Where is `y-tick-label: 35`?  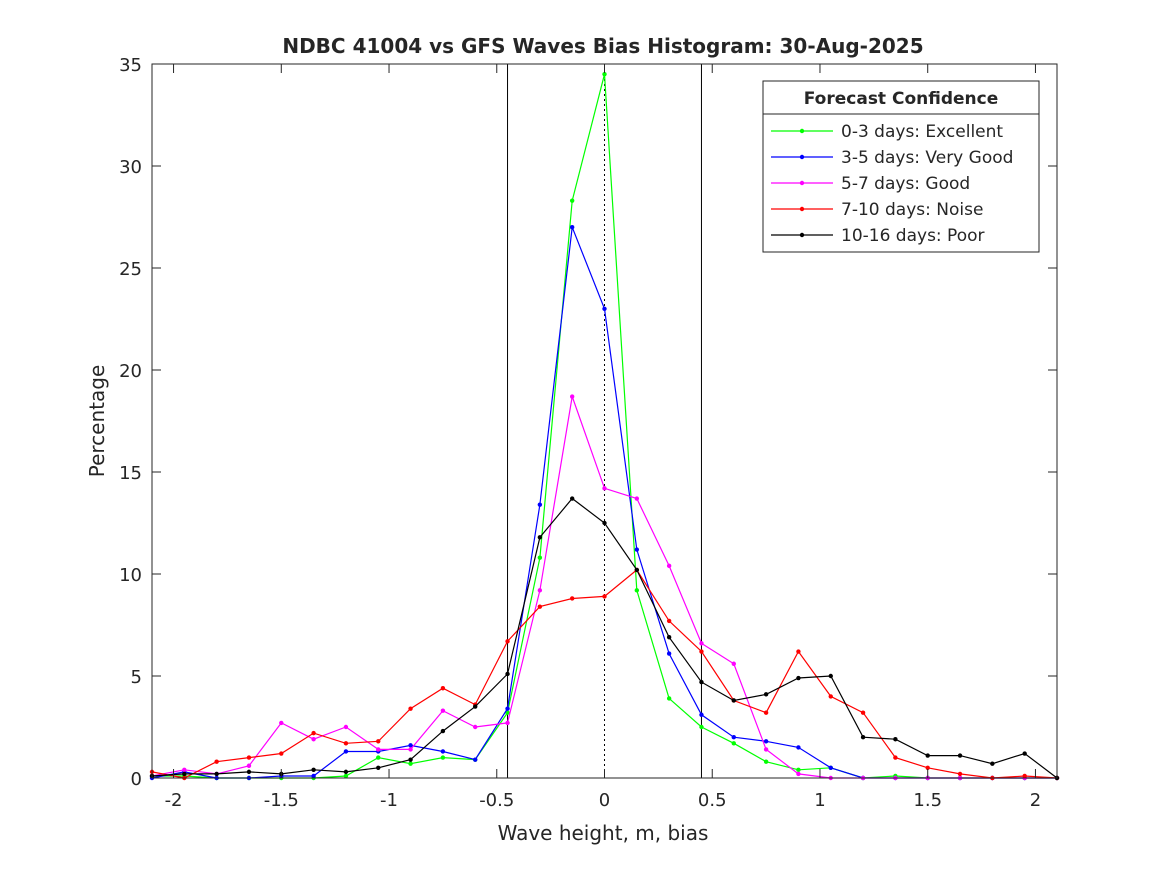 y-tick-label: 35 is located at coordinates (130, 65).